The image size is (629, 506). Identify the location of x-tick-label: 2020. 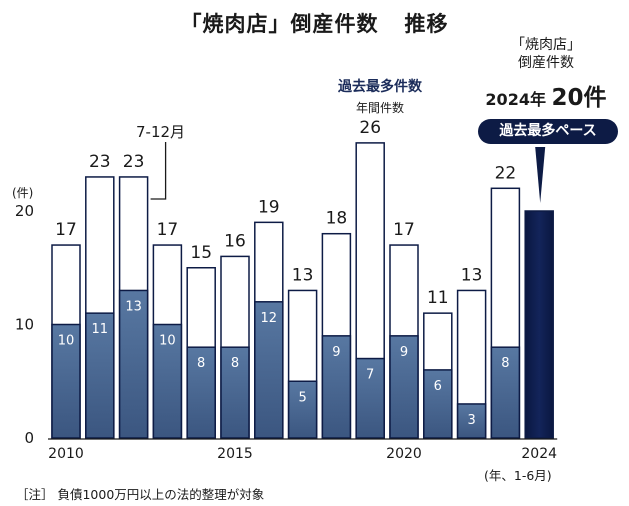
(404, 454).